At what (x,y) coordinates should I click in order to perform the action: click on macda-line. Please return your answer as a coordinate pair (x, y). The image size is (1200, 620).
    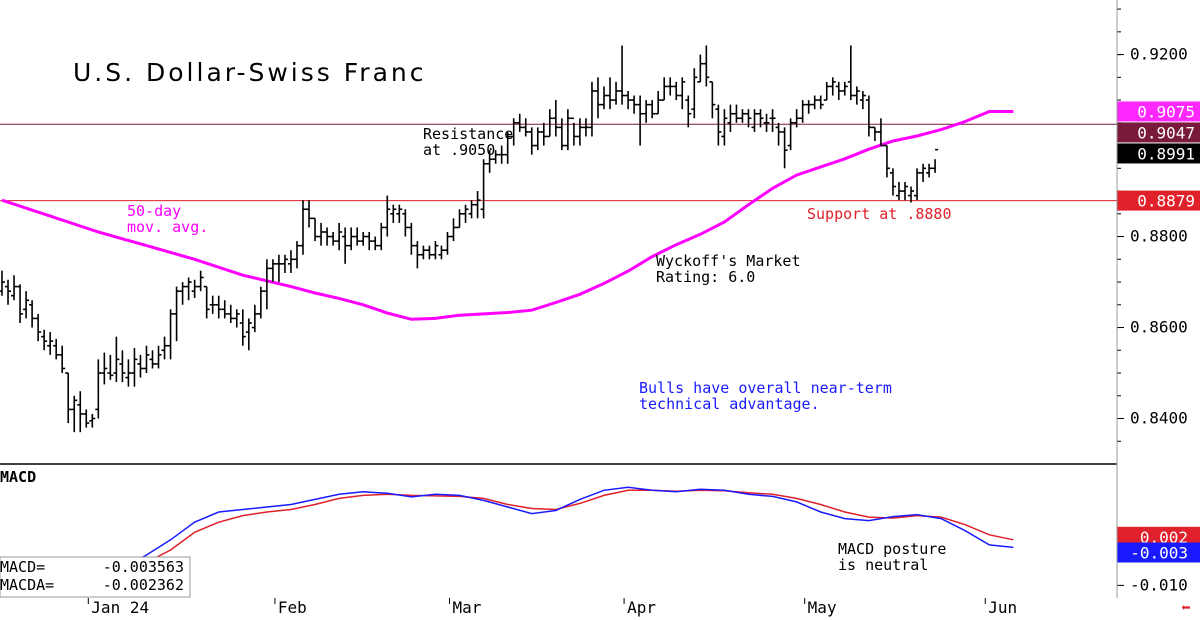
    Looking at the image, I should click on (507, 529).